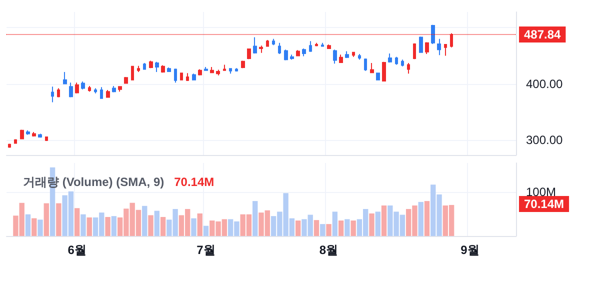 This screenshot has width=600, height=300. I want to click on ref-line-label: 487.84, so click(543, 35).